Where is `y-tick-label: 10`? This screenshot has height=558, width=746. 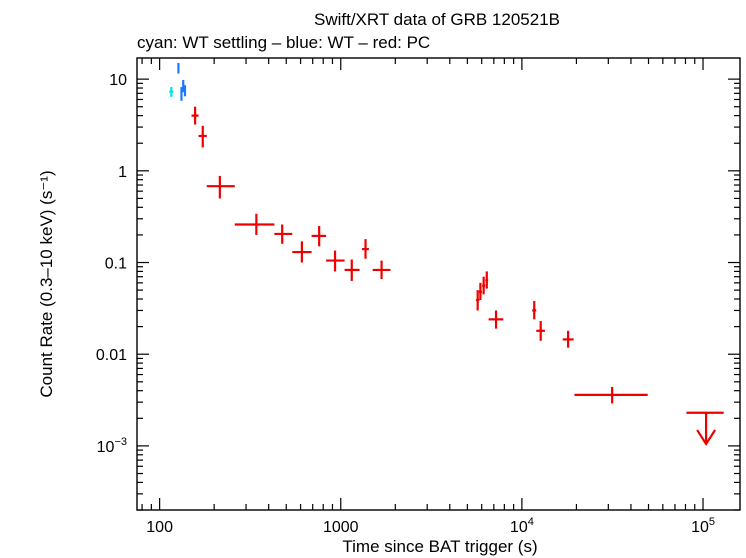
y-tick-label: 10 is located at coordinates (118, 80).